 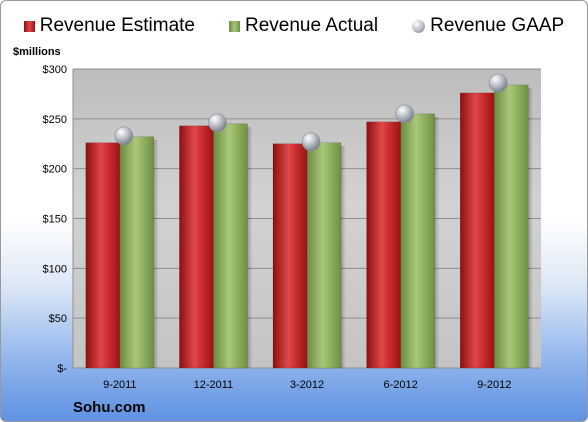 What do you see at coordinates (55, 120) in the screenshot?
I see `y-tick-label: $250` at bounding box center [55, 120].